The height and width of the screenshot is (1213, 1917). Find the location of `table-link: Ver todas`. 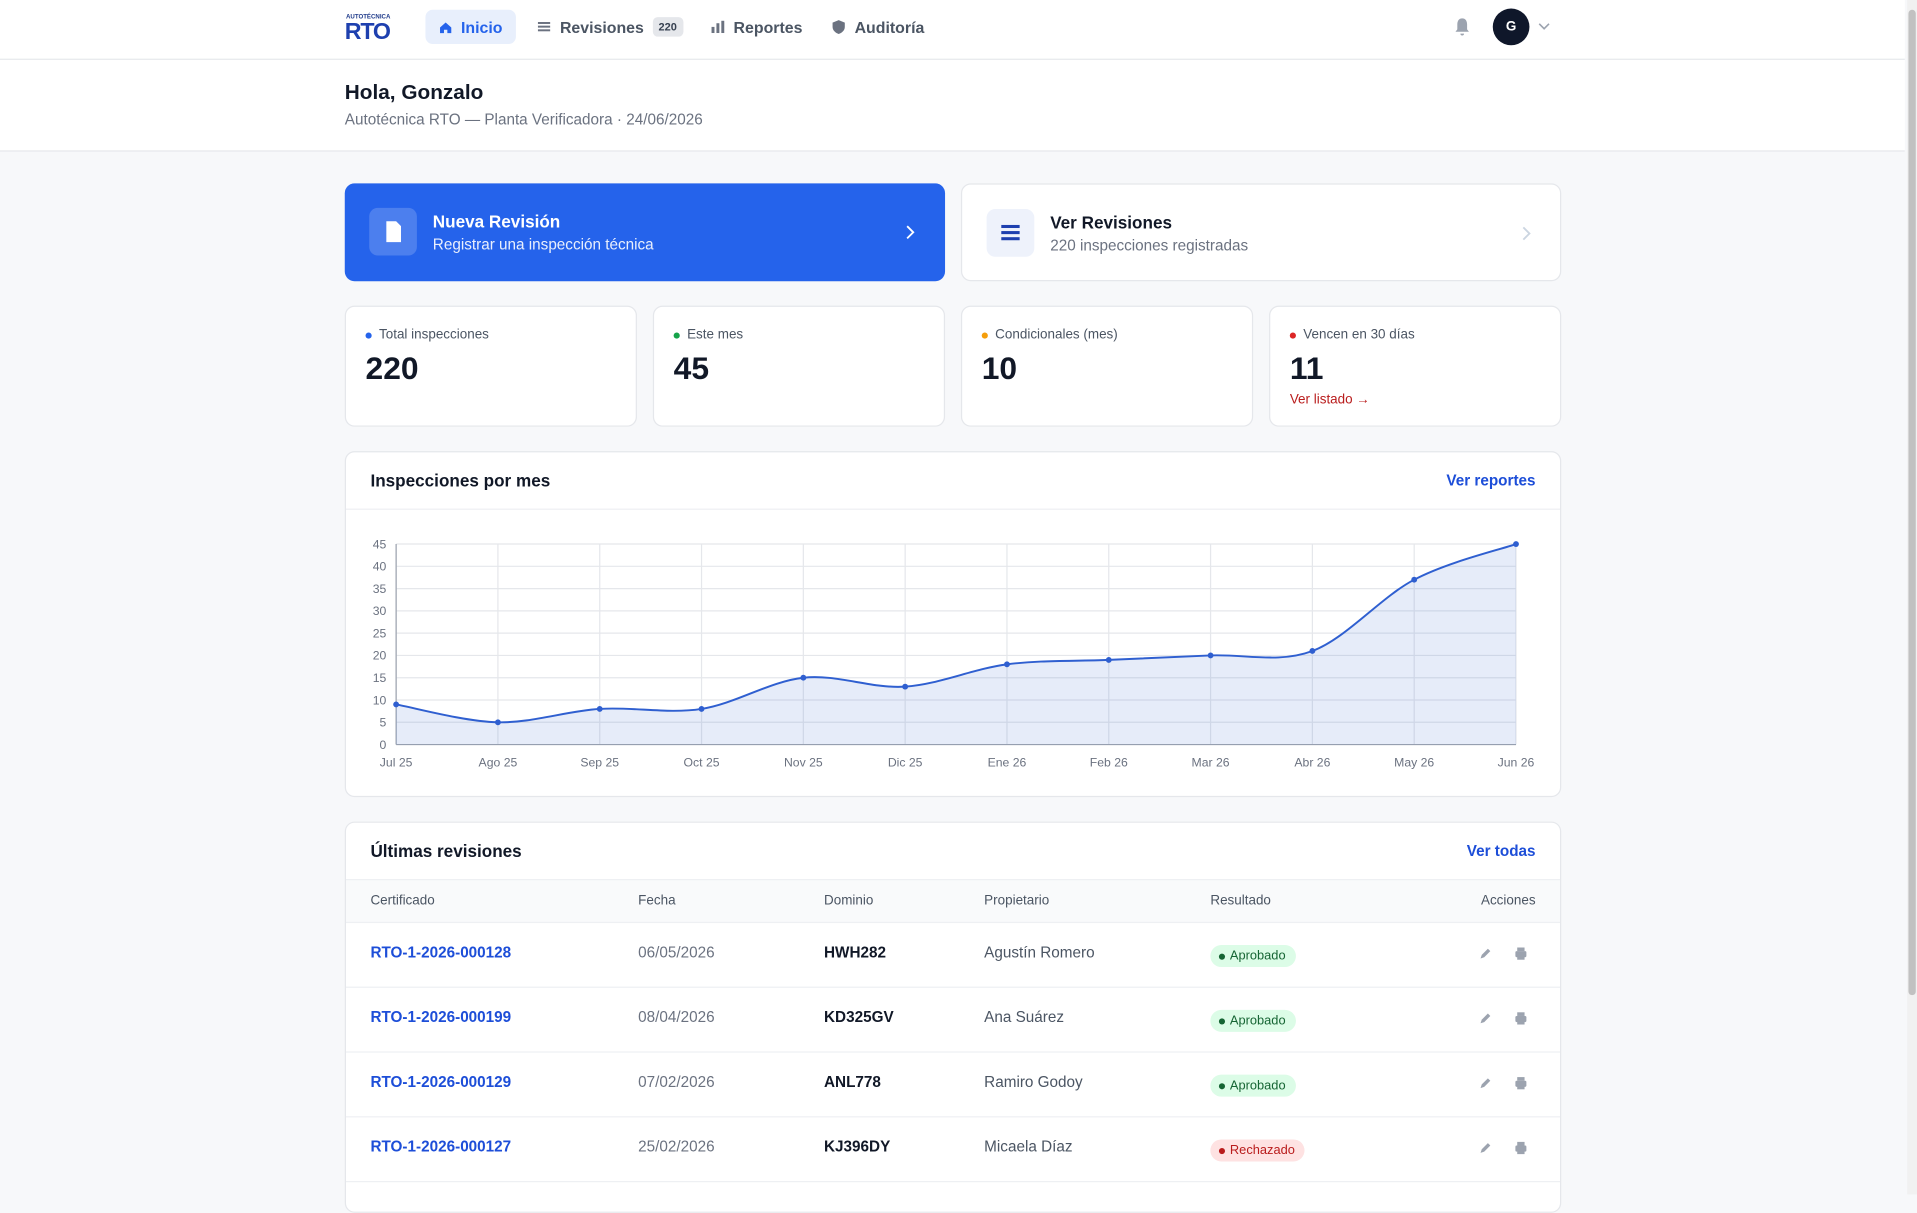

table-link: Ver todas is located at coordinates (1501, 851).